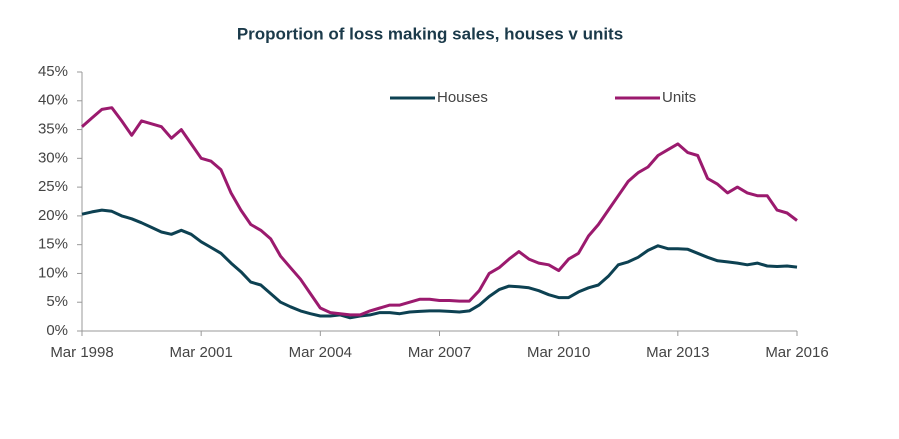 Image resolution: width=899 pixels, height=439 pixels. I want to click on x-tick-label: Mar 2013, so click(677, 352).